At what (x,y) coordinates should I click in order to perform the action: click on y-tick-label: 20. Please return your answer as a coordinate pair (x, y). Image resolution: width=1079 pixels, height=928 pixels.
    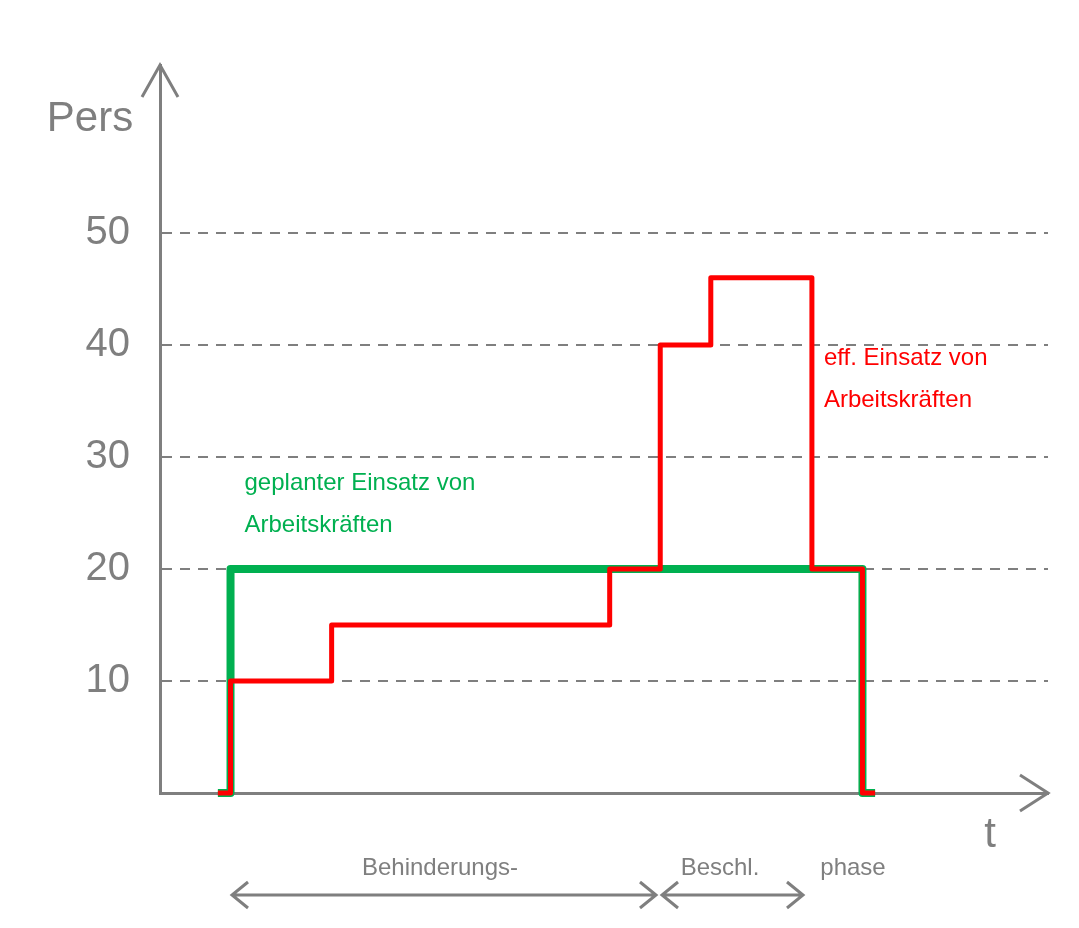
    Looking at the image, I should click on (107, 566).